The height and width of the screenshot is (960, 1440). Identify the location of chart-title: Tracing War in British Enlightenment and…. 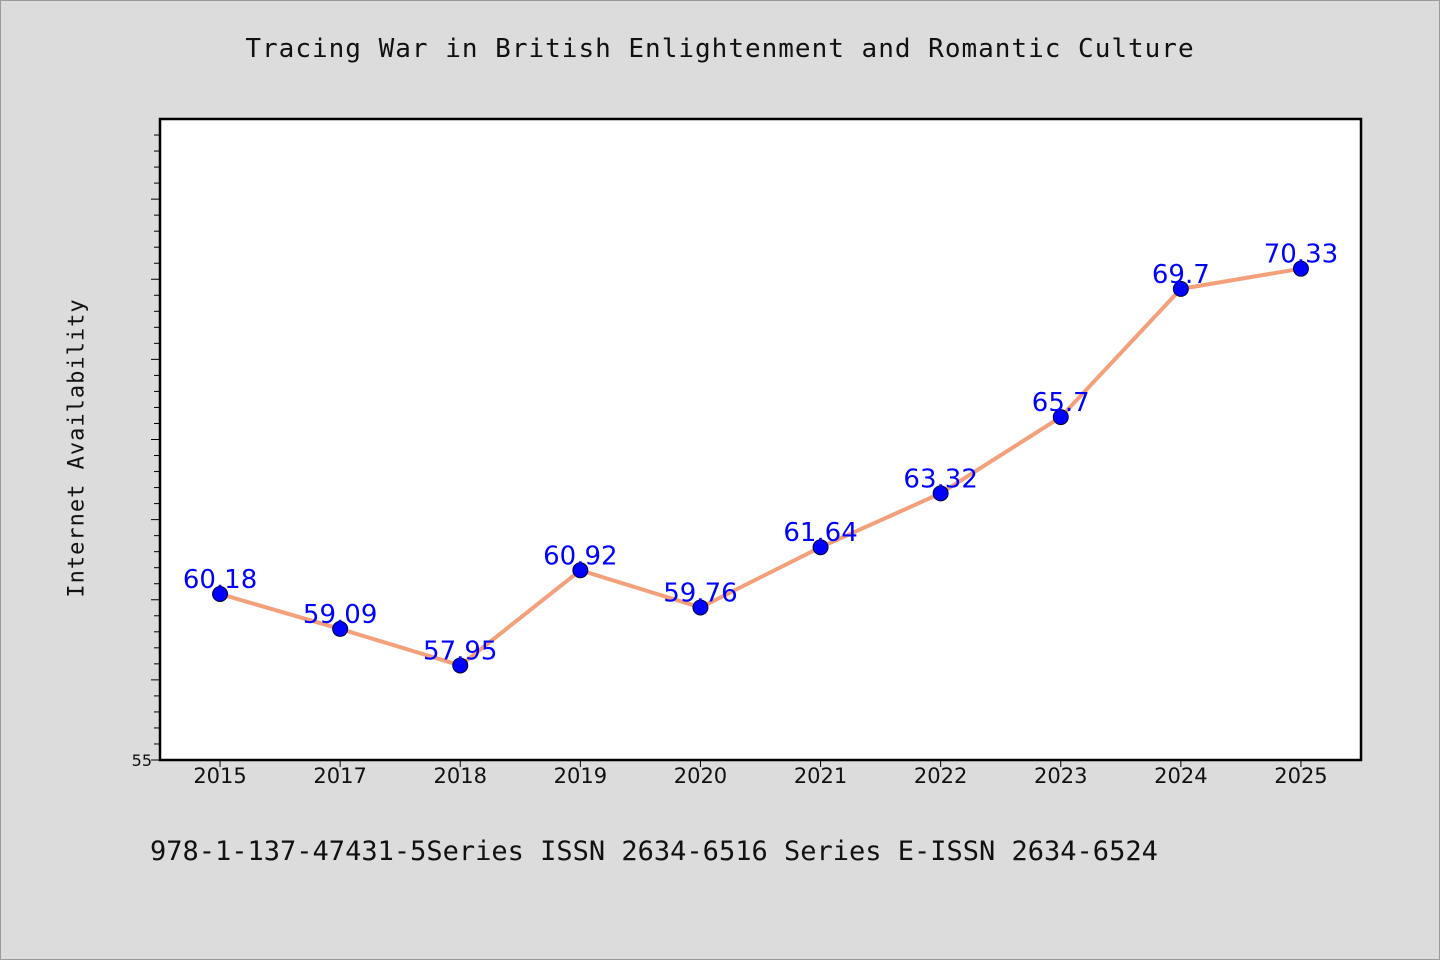
(720, 49).